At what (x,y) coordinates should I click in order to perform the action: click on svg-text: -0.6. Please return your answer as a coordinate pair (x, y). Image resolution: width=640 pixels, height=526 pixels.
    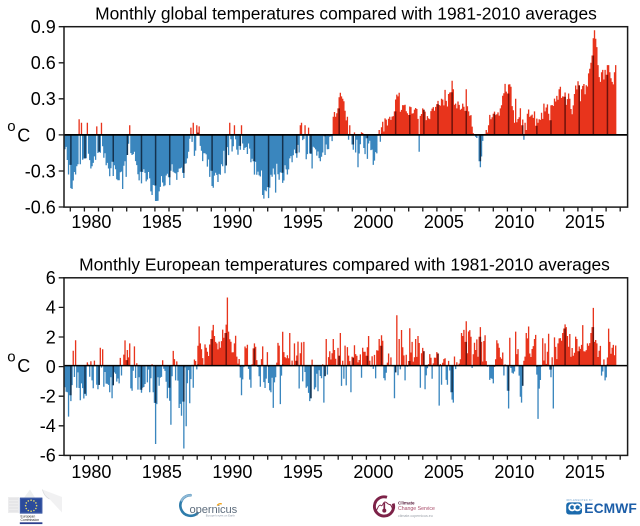
    Looking at the image, I should click on (40, 207).